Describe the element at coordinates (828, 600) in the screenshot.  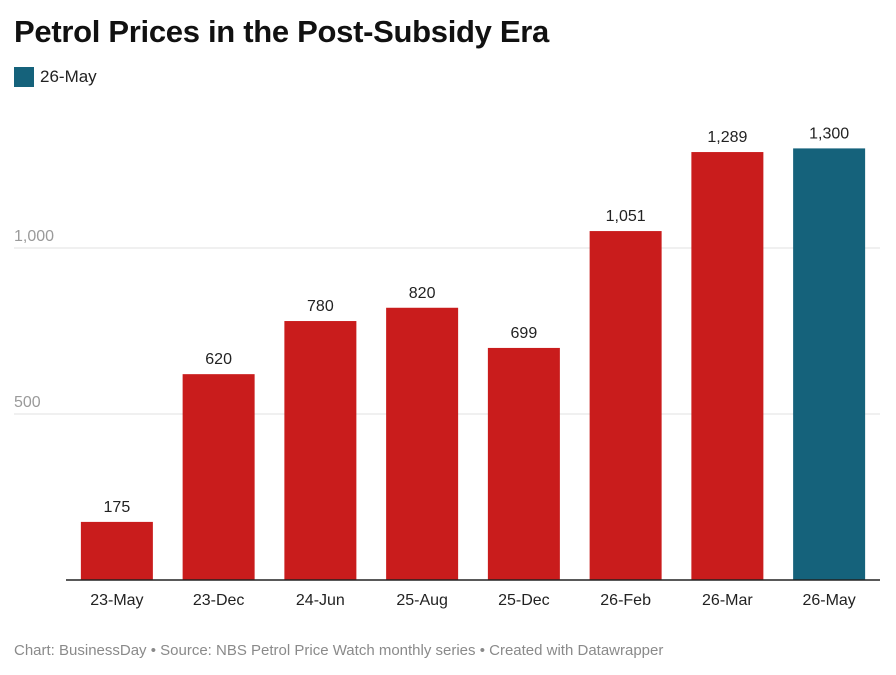
I see `x-tick-label: 26-May` at that location.